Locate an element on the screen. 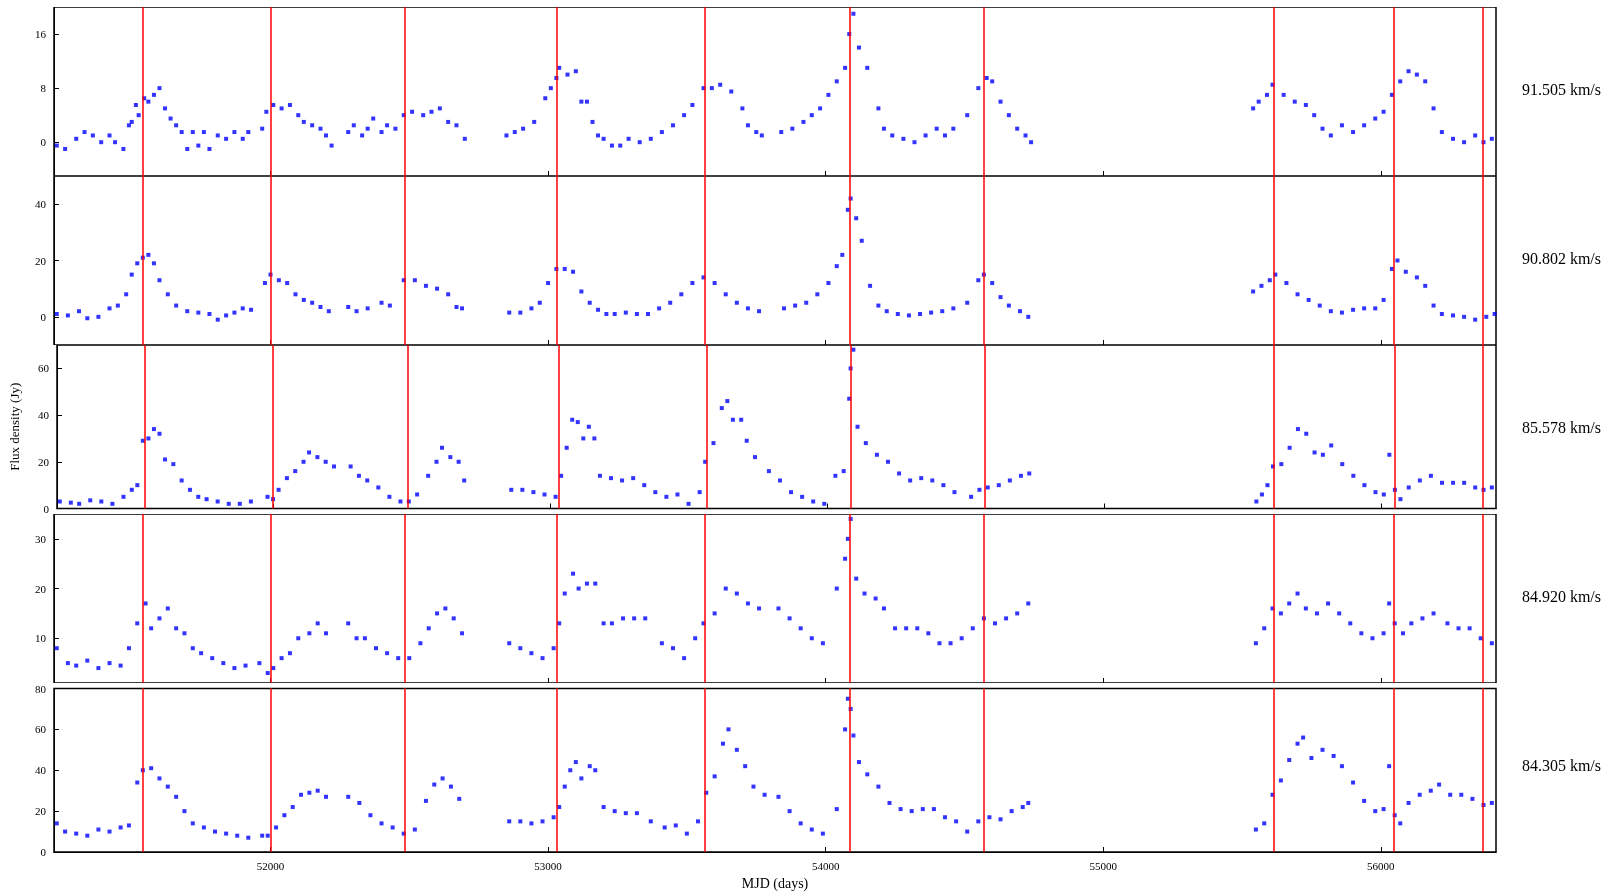 Image resolution: width=1607 pixels, height=891 pixels. y-tick-label: 16 is located at coordinates (41, 34).